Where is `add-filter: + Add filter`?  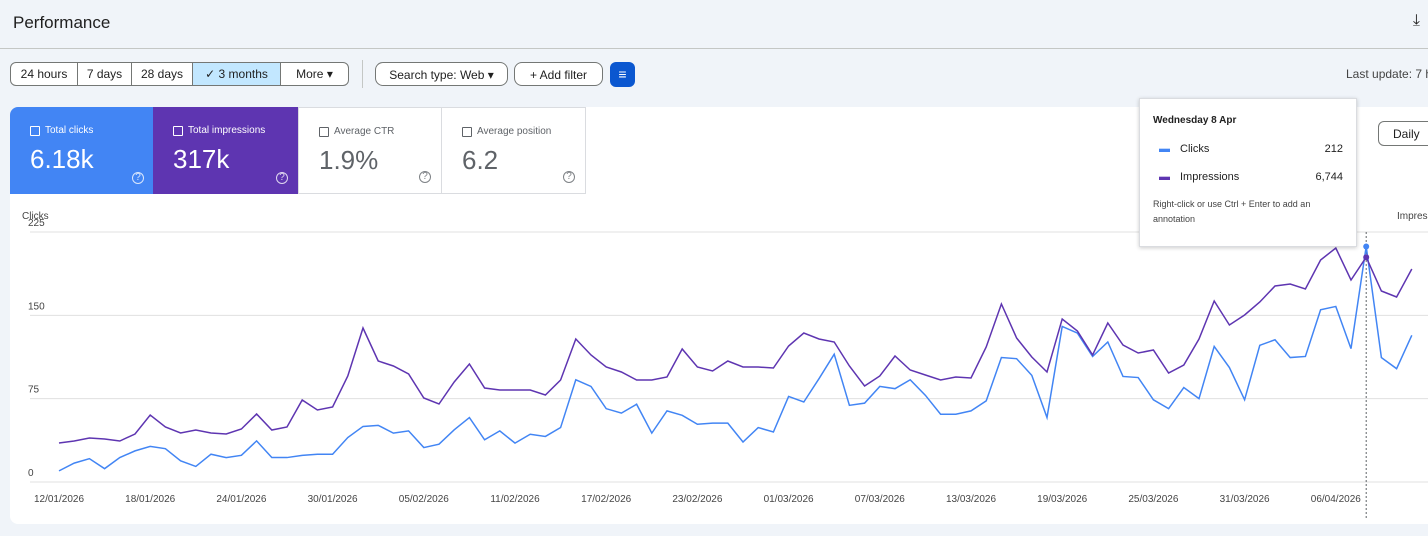
add-filter: + Add filter is located at coordinates (558, 74).